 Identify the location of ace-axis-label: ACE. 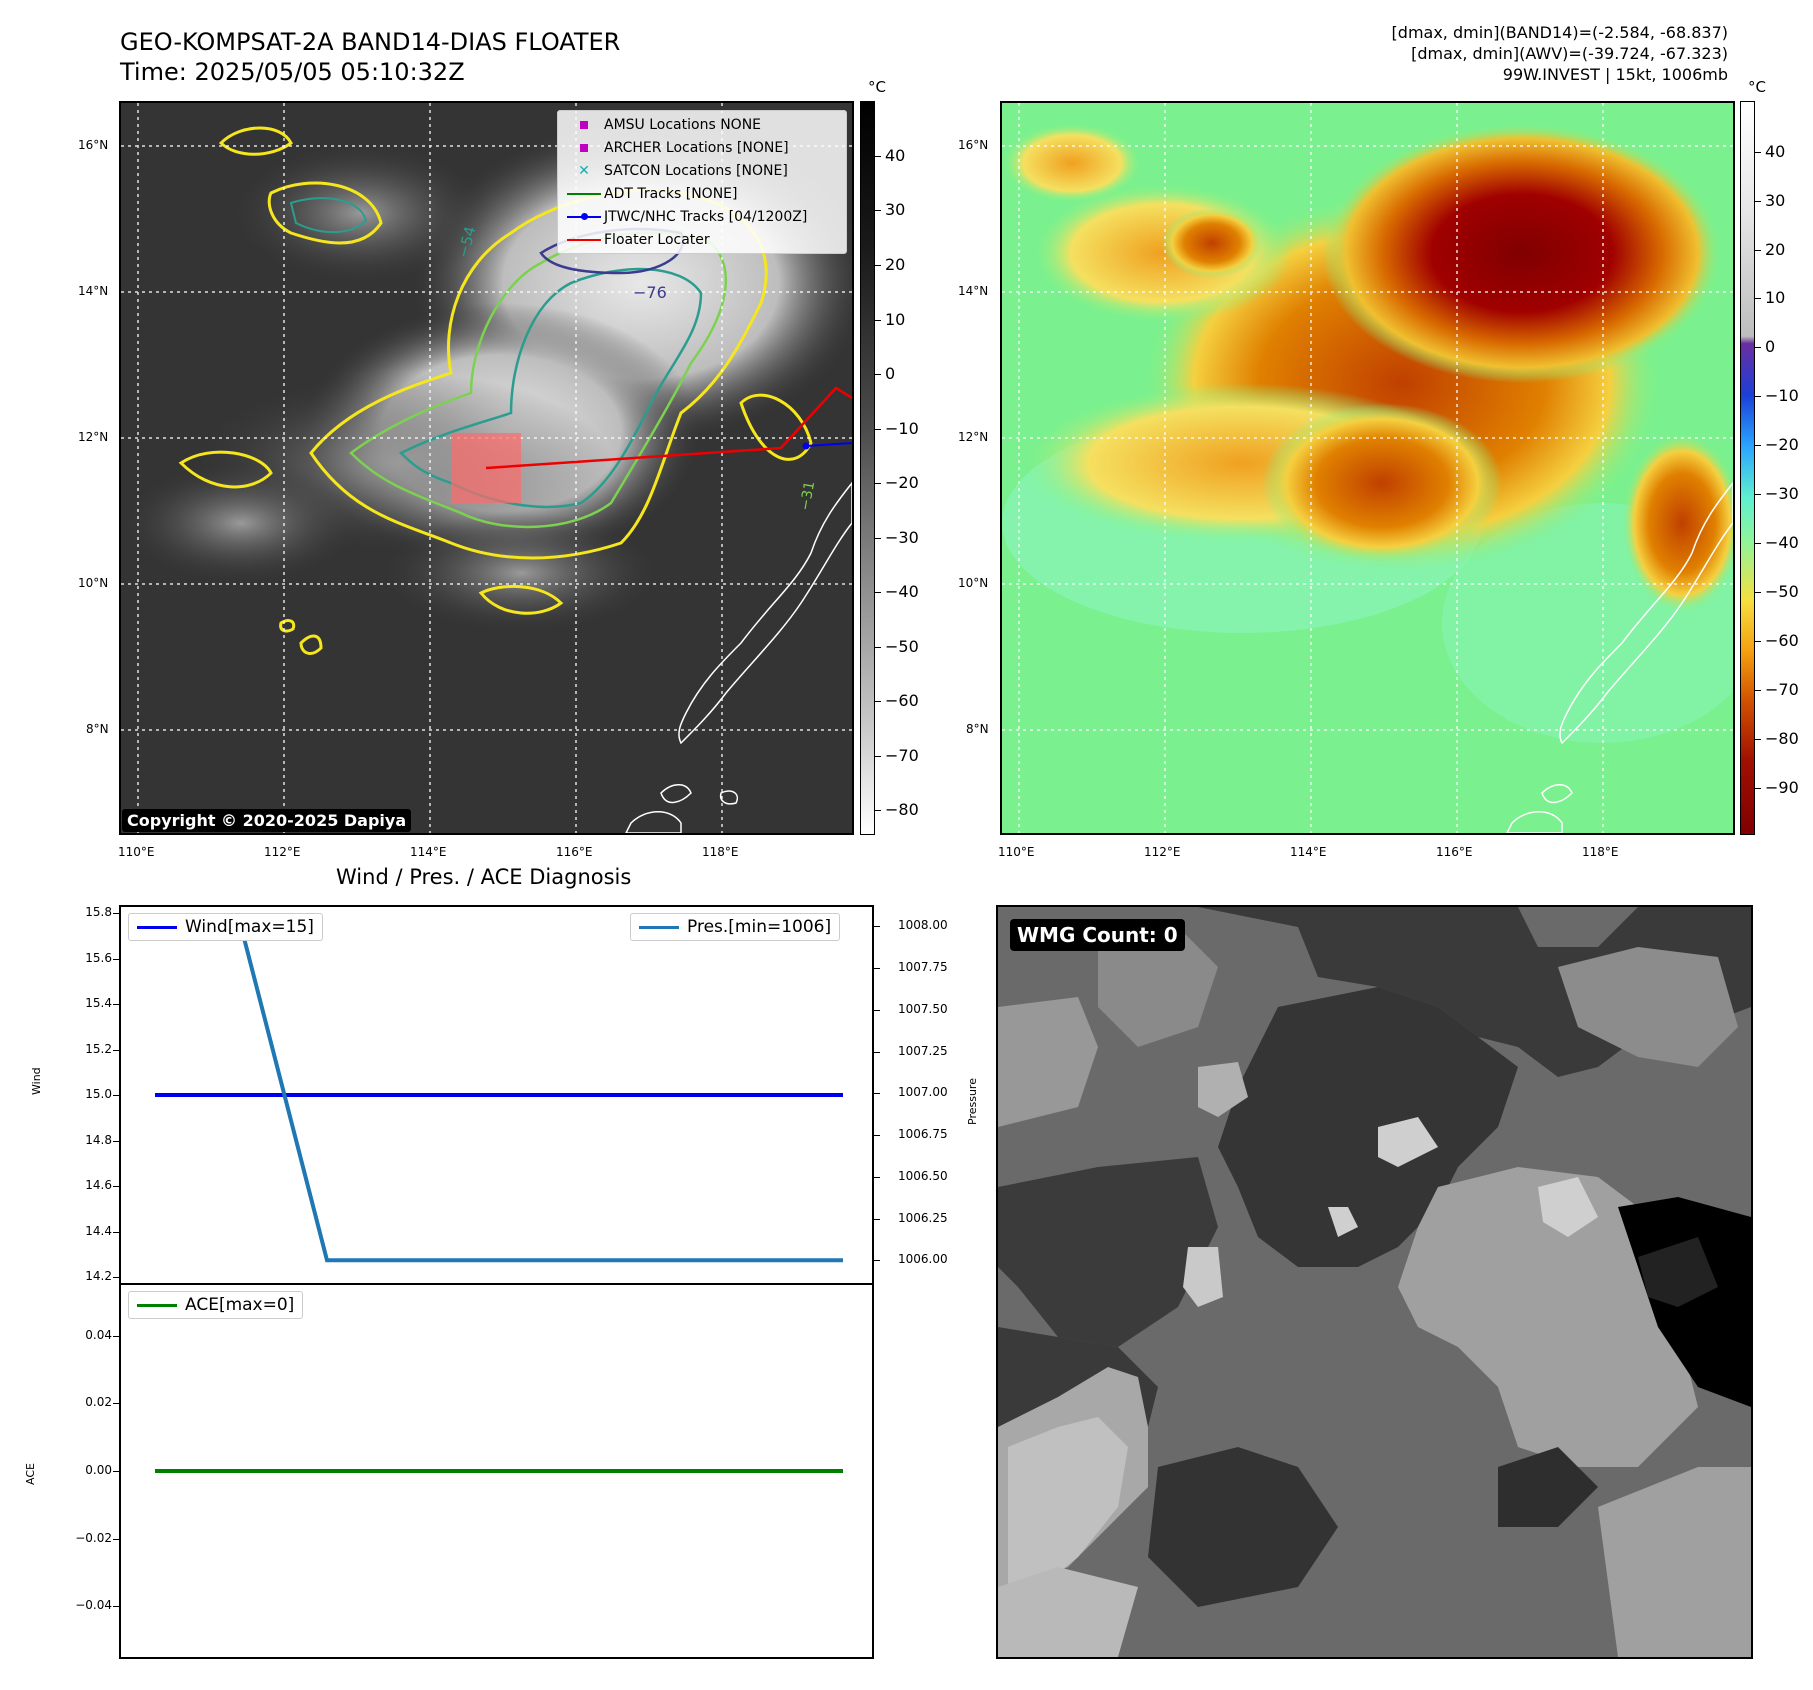
(30, 1474).